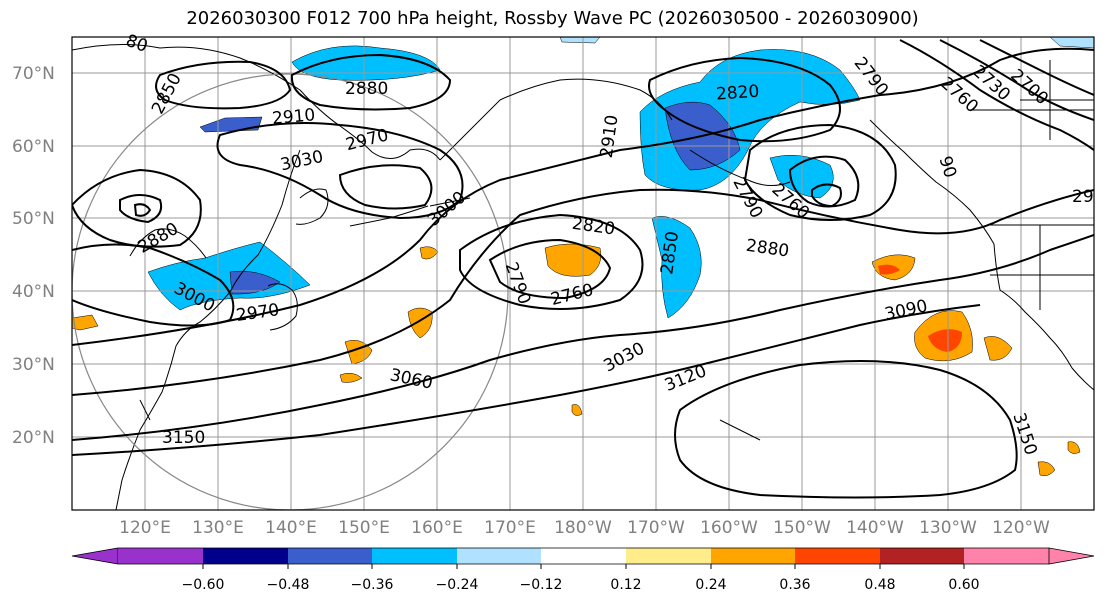 This screenshot has height=604, width=1105. What do you see at coordinates (183, 438) in the screenshot?
I see `contour-label: 3150` at bounding box center [183, 438].